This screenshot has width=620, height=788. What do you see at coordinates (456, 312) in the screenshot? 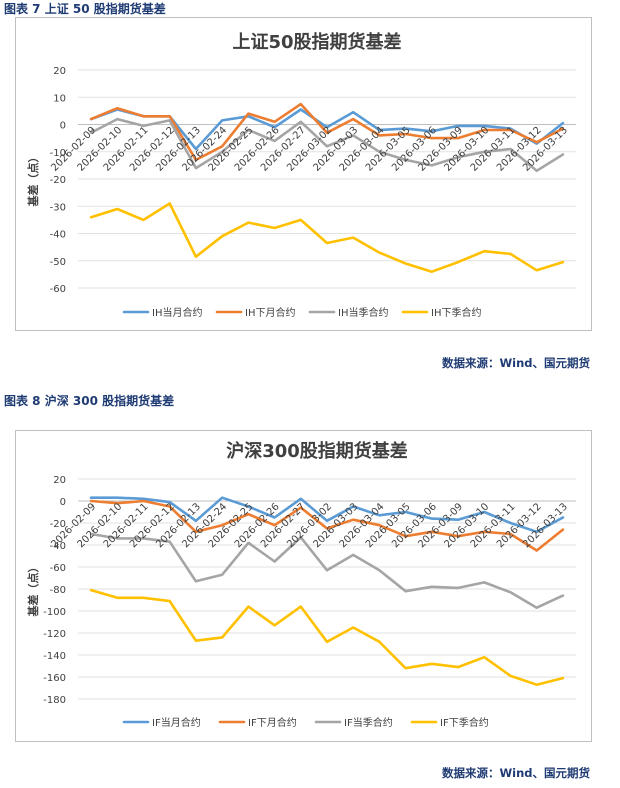
I see `legend-label: IH下季合约` at bounding box center [456, 312].